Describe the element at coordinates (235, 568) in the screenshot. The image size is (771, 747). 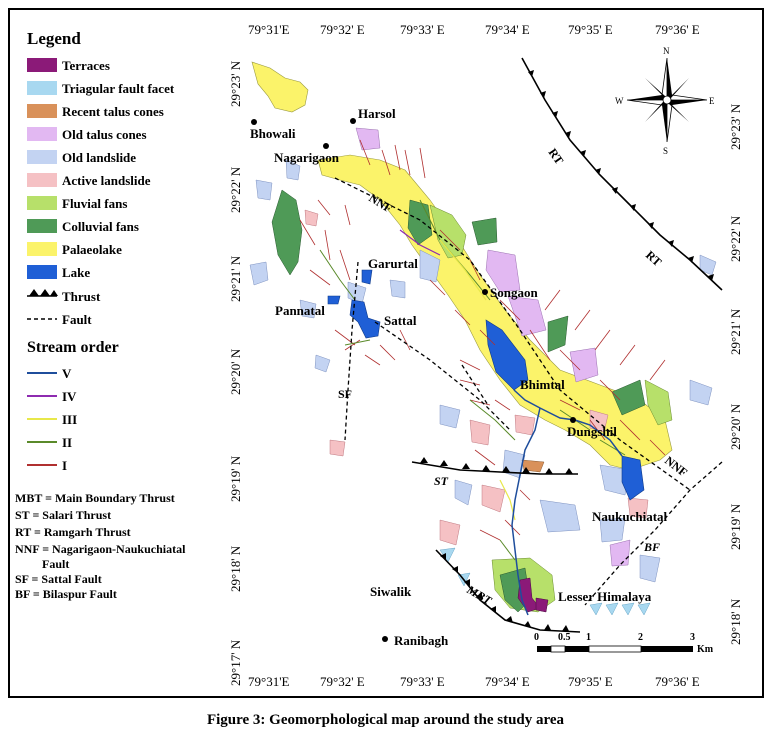
I see `lat-left-6: 29°18' N` at that location.